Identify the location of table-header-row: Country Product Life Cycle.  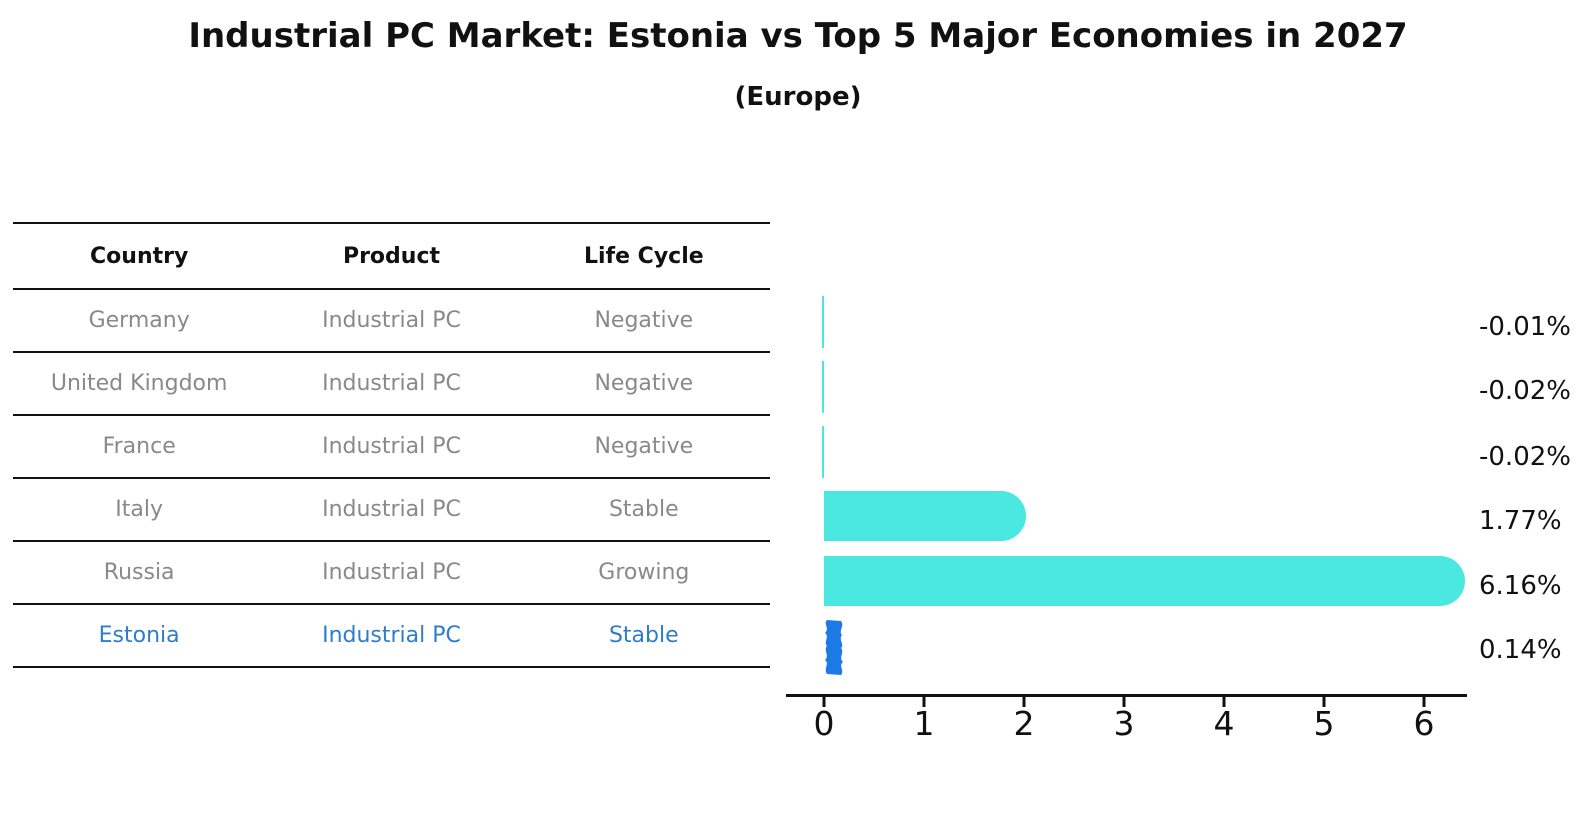
(391, 257).